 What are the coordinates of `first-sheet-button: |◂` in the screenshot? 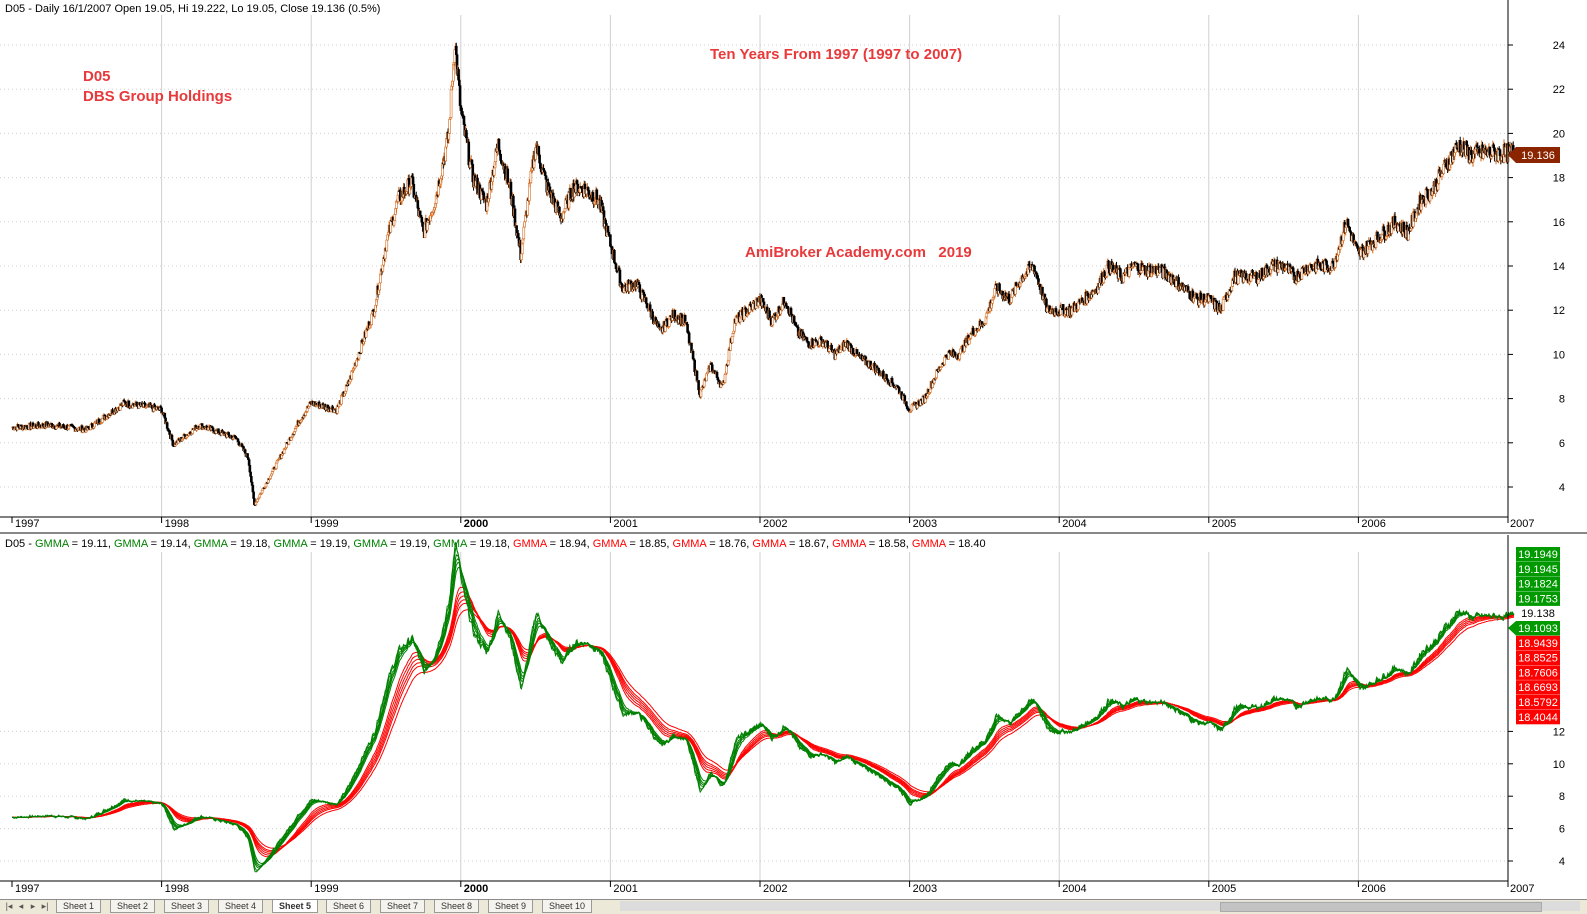 It's located at (9, 906).